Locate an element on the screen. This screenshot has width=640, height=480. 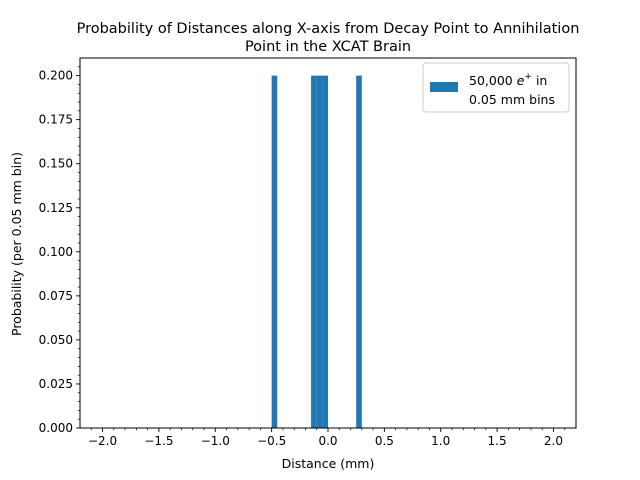
legend: 50,000 e+ in 0.05 mm bins is located at coordinates (496, 87).